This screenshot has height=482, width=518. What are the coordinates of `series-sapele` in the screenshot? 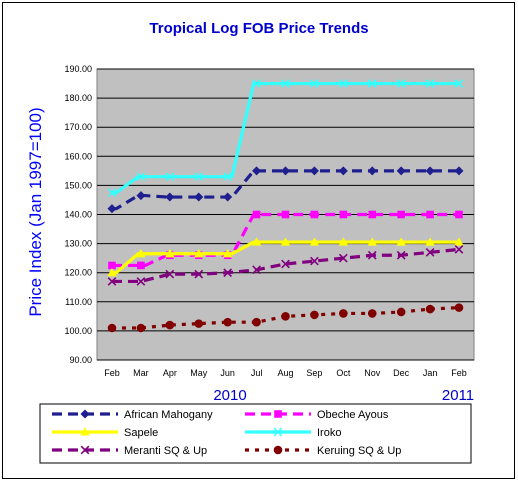 It's located at (285, 257).